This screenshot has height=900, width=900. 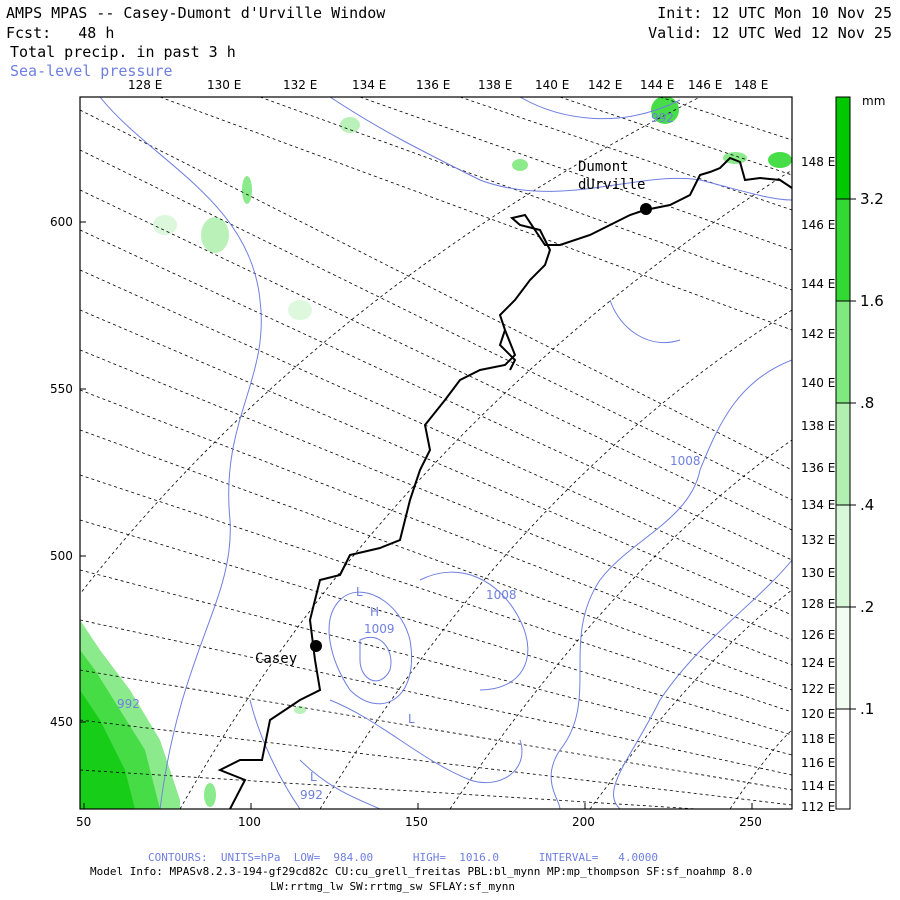 I want to click on field-name: Total precip. in past 3 h, so click(x=123, y=52).